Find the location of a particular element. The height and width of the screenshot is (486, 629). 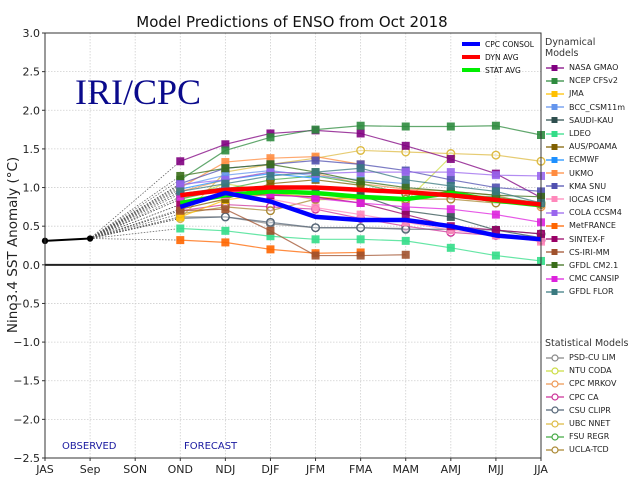

y-tick-label: 0.5 is located at coordinates (32, 226).